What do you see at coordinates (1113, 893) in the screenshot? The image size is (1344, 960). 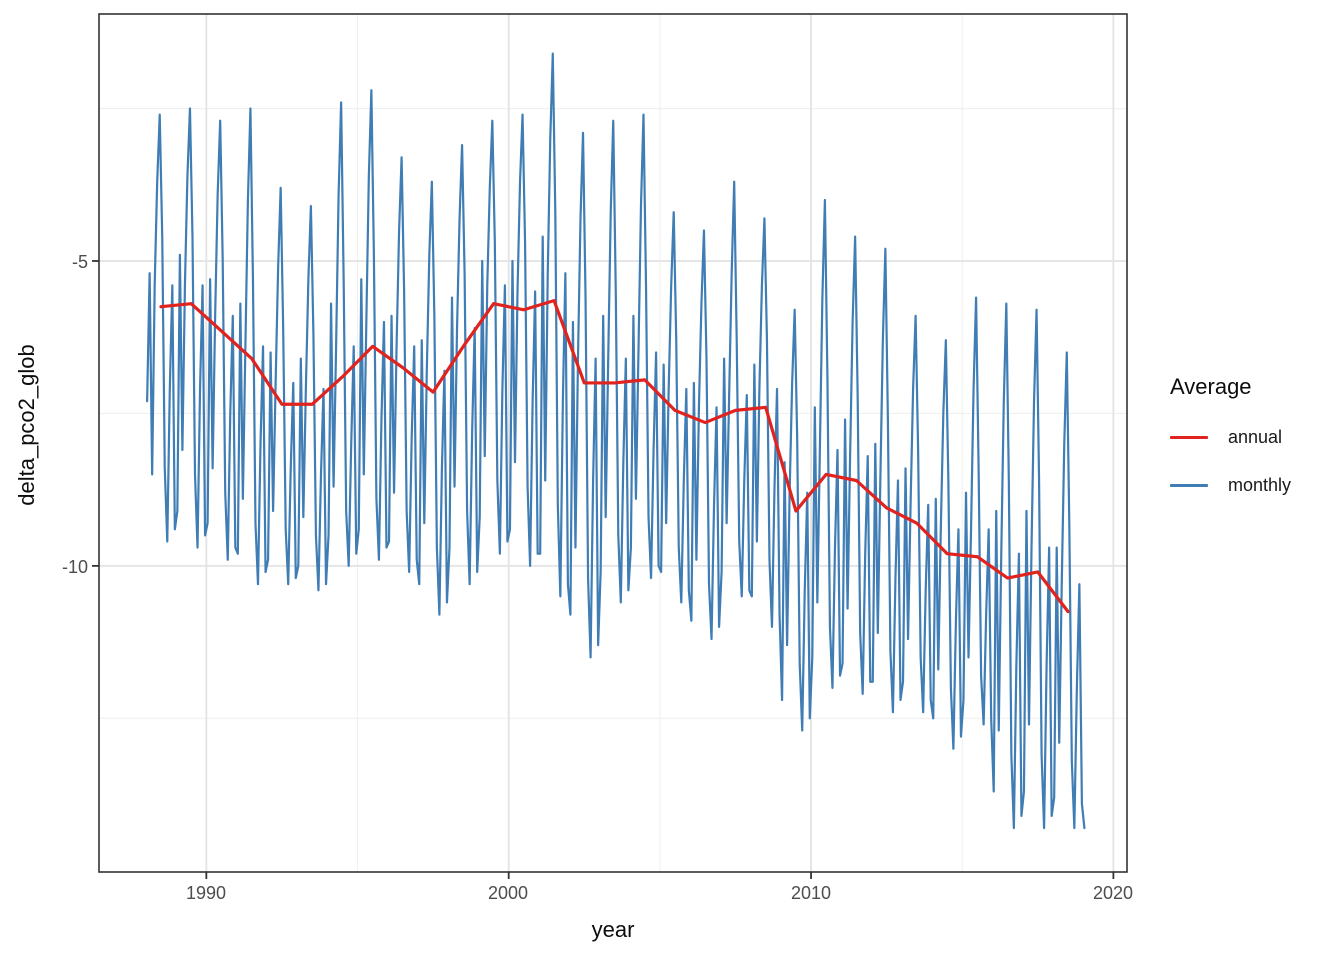 I see `x-axis-tick-label: 2020` at bounding box center [1113, 893].